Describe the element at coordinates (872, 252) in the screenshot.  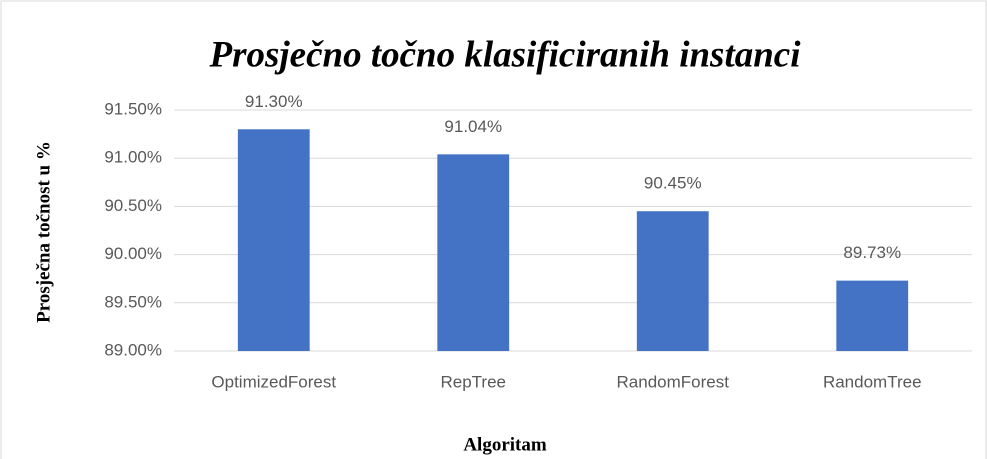
I see `value-label: 89.73%` at that location.